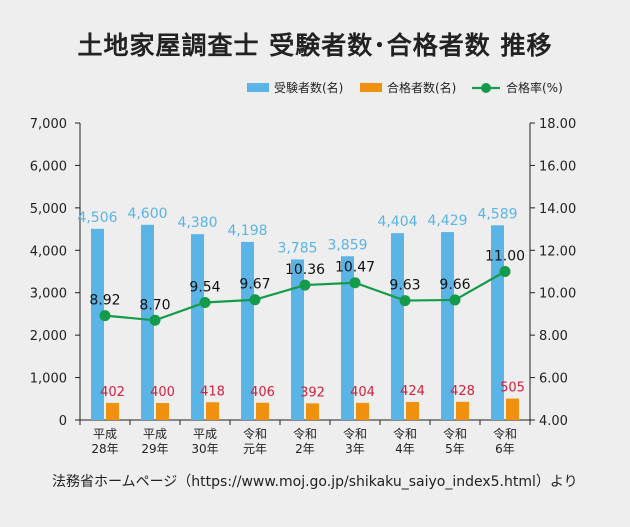 The height and width of the screenshot is (527, 630). Describe the element at coordinates (315, 45) in the screenshot. I see `chart-title: 土地家屋調査士 受験者数･合格者数 推移` at that location.